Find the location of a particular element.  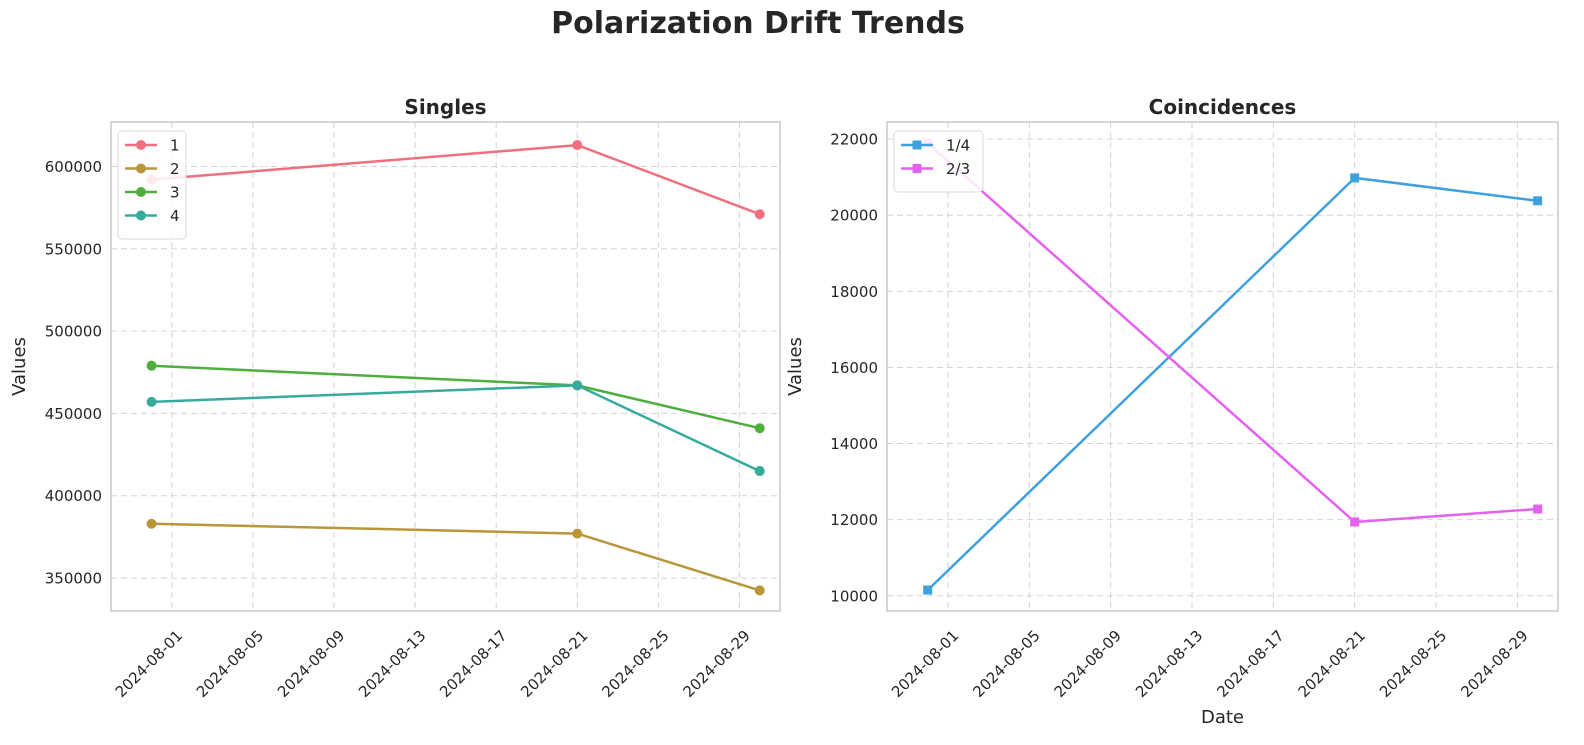

legend-entry: 2 is located at coordinates (152, 169).